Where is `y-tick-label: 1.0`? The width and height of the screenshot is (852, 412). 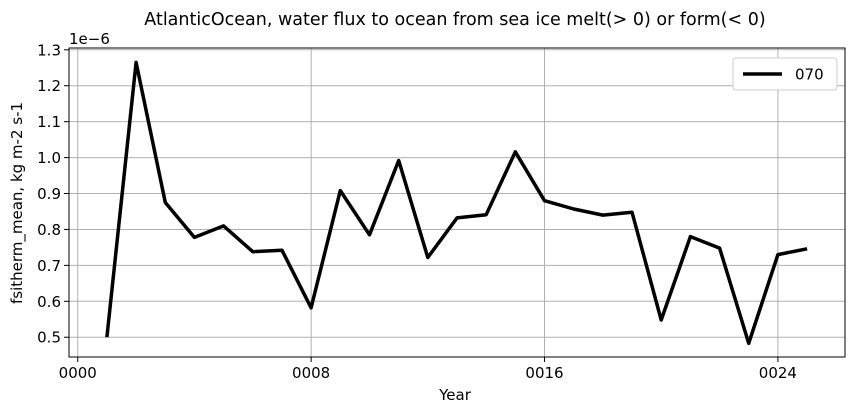
y-tick-label: 1.0 is located at coordinates (49, 158).